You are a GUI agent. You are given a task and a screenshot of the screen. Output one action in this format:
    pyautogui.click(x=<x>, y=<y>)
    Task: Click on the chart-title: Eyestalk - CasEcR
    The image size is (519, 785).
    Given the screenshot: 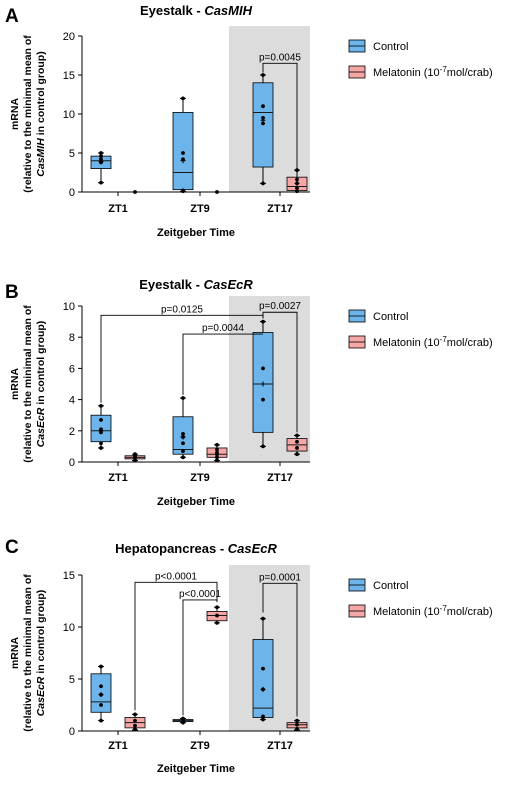 What is the action you would take?
    pyautogui.click(x=196, y=284)
    